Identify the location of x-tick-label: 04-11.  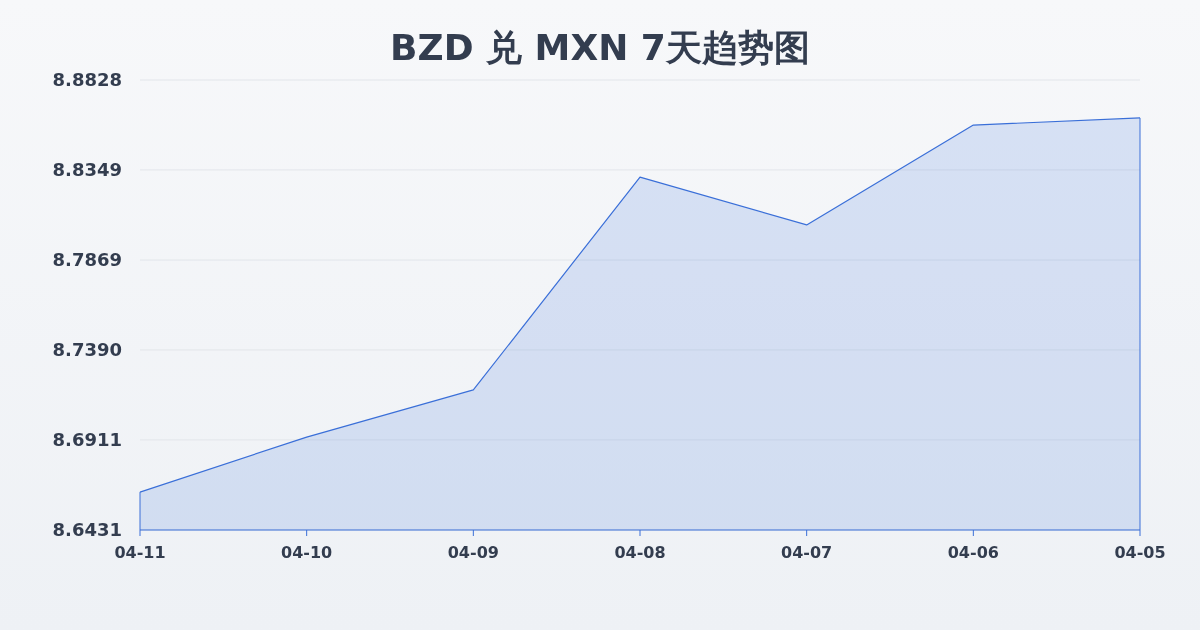
(140, 552).